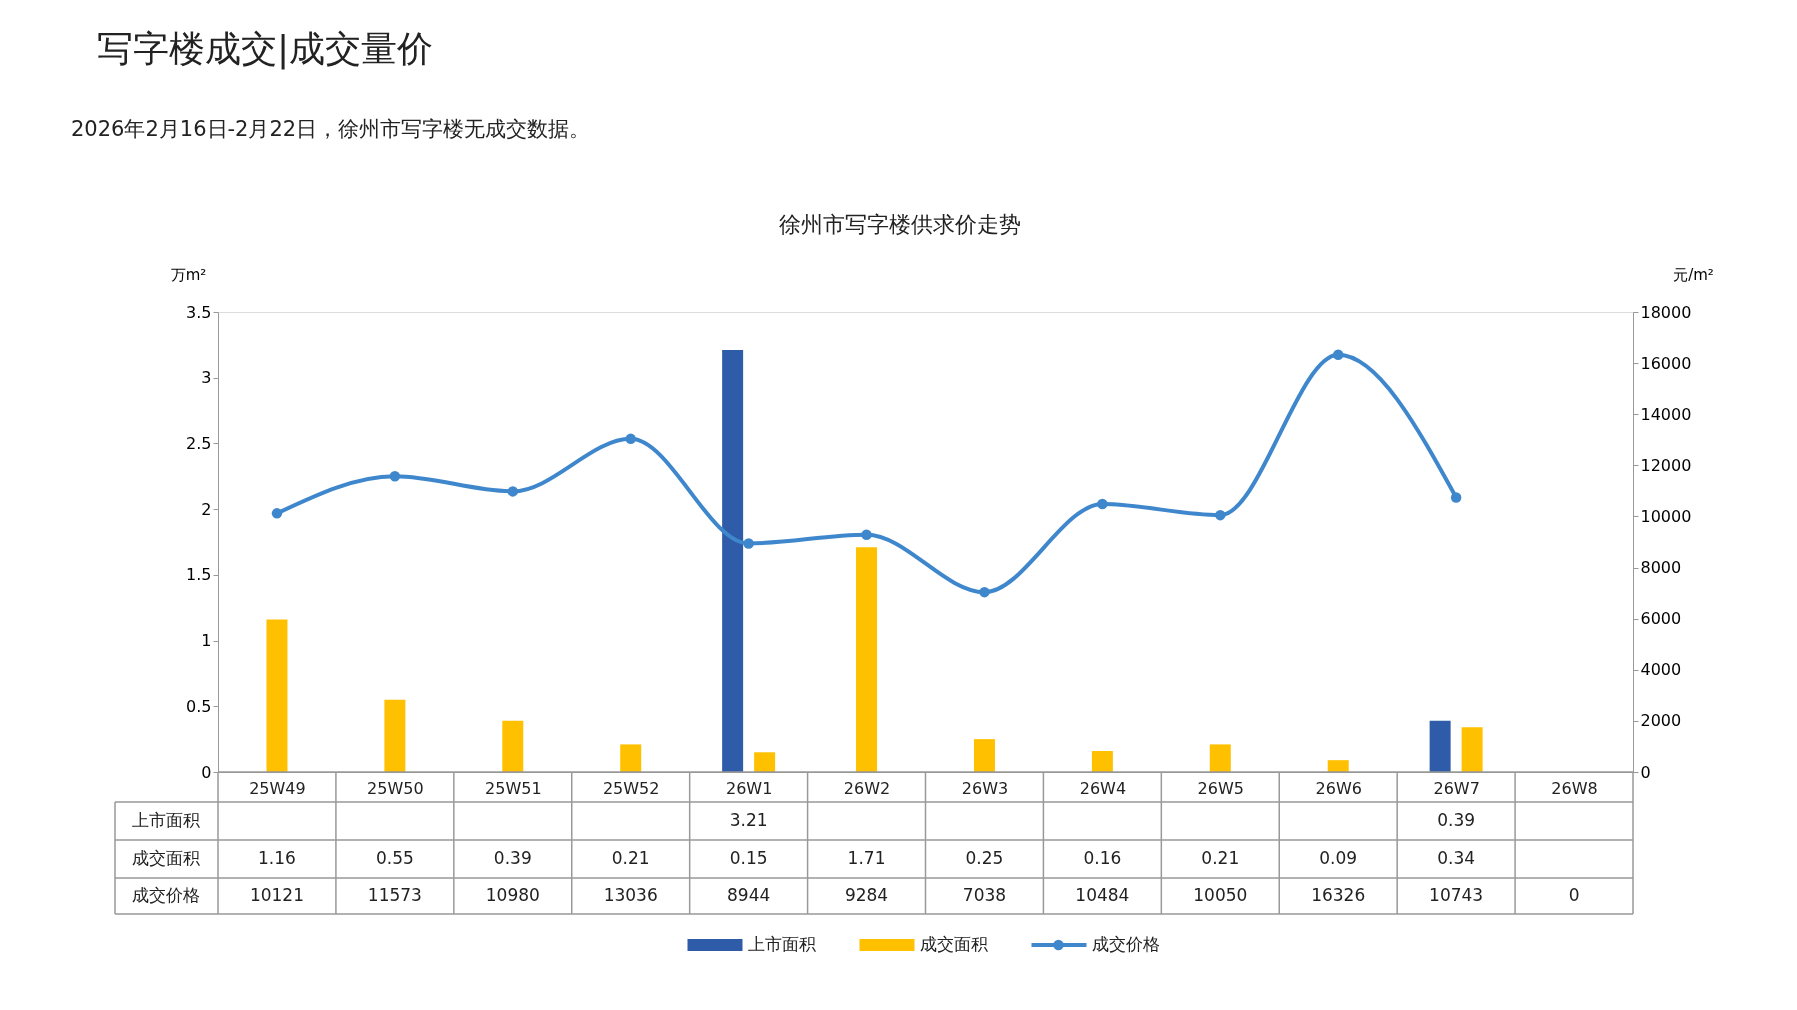 This screenshot has height=1010, width=1797. What do you see at coordinates (1125, 944) in the screenshot?
I see `legend-label: 成交价格` at bounding box center [1125, 944].